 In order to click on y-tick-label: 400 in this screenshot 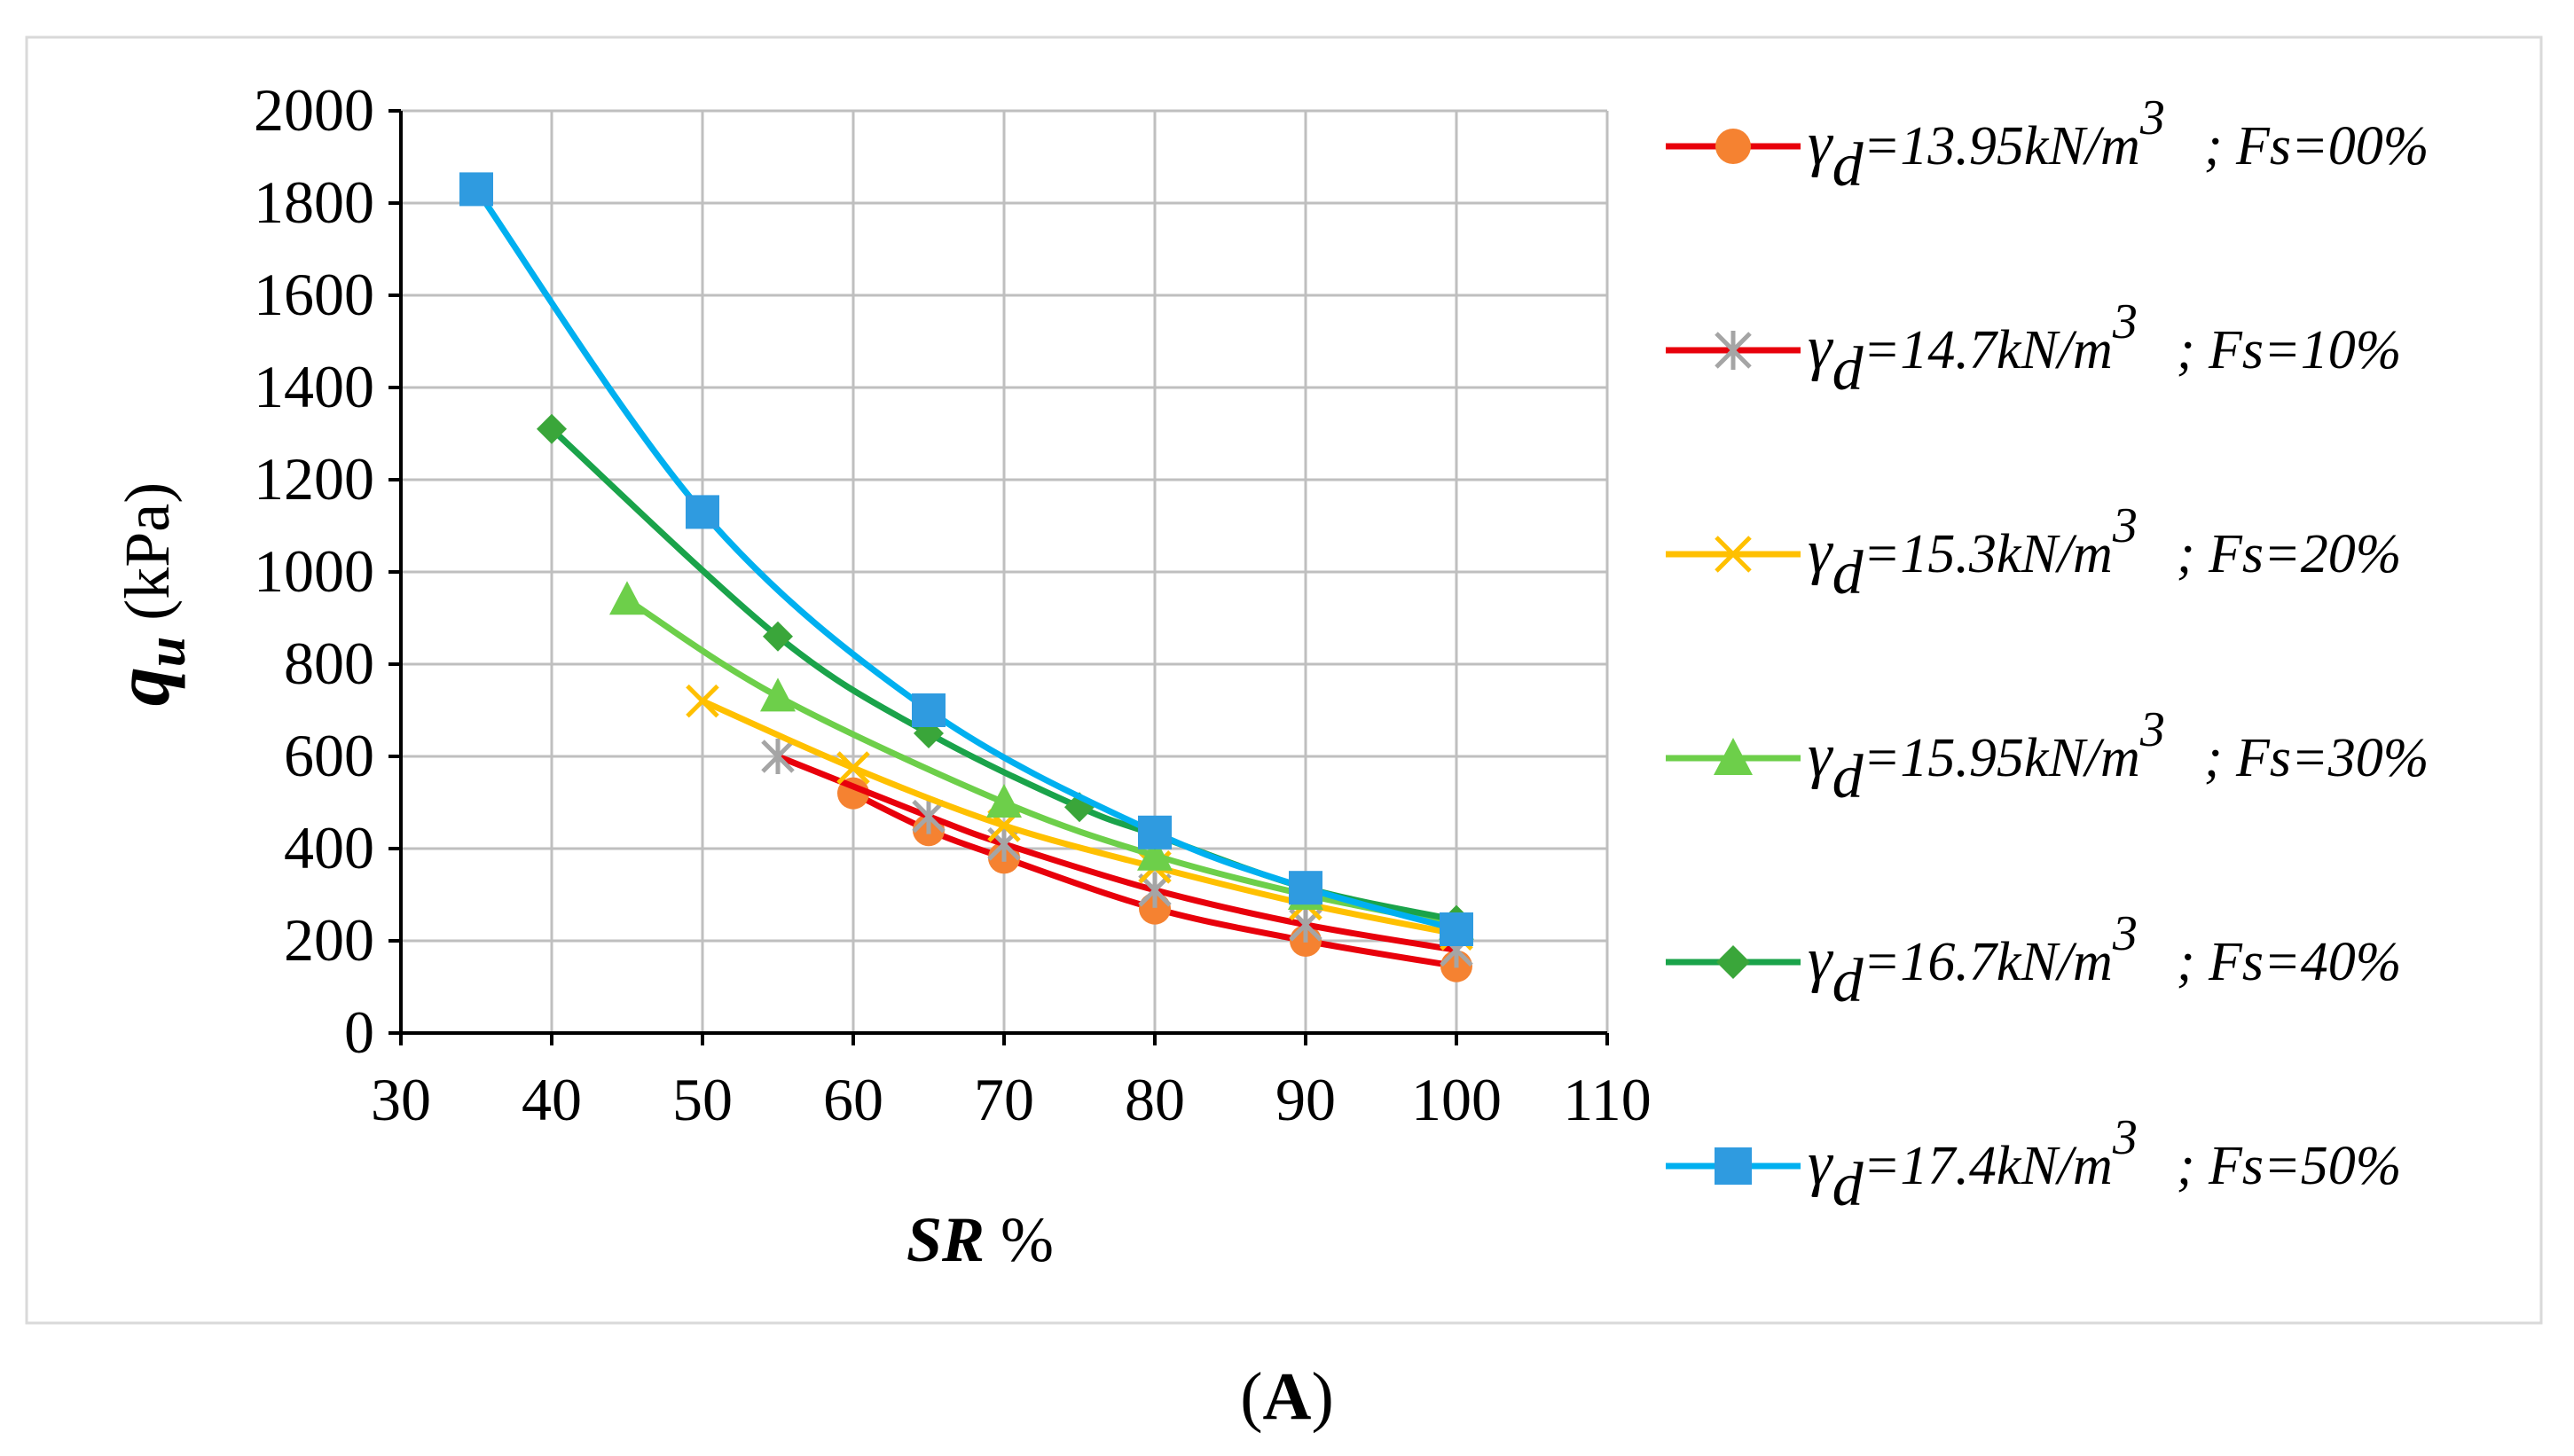, I will do `click(329, 847)`.